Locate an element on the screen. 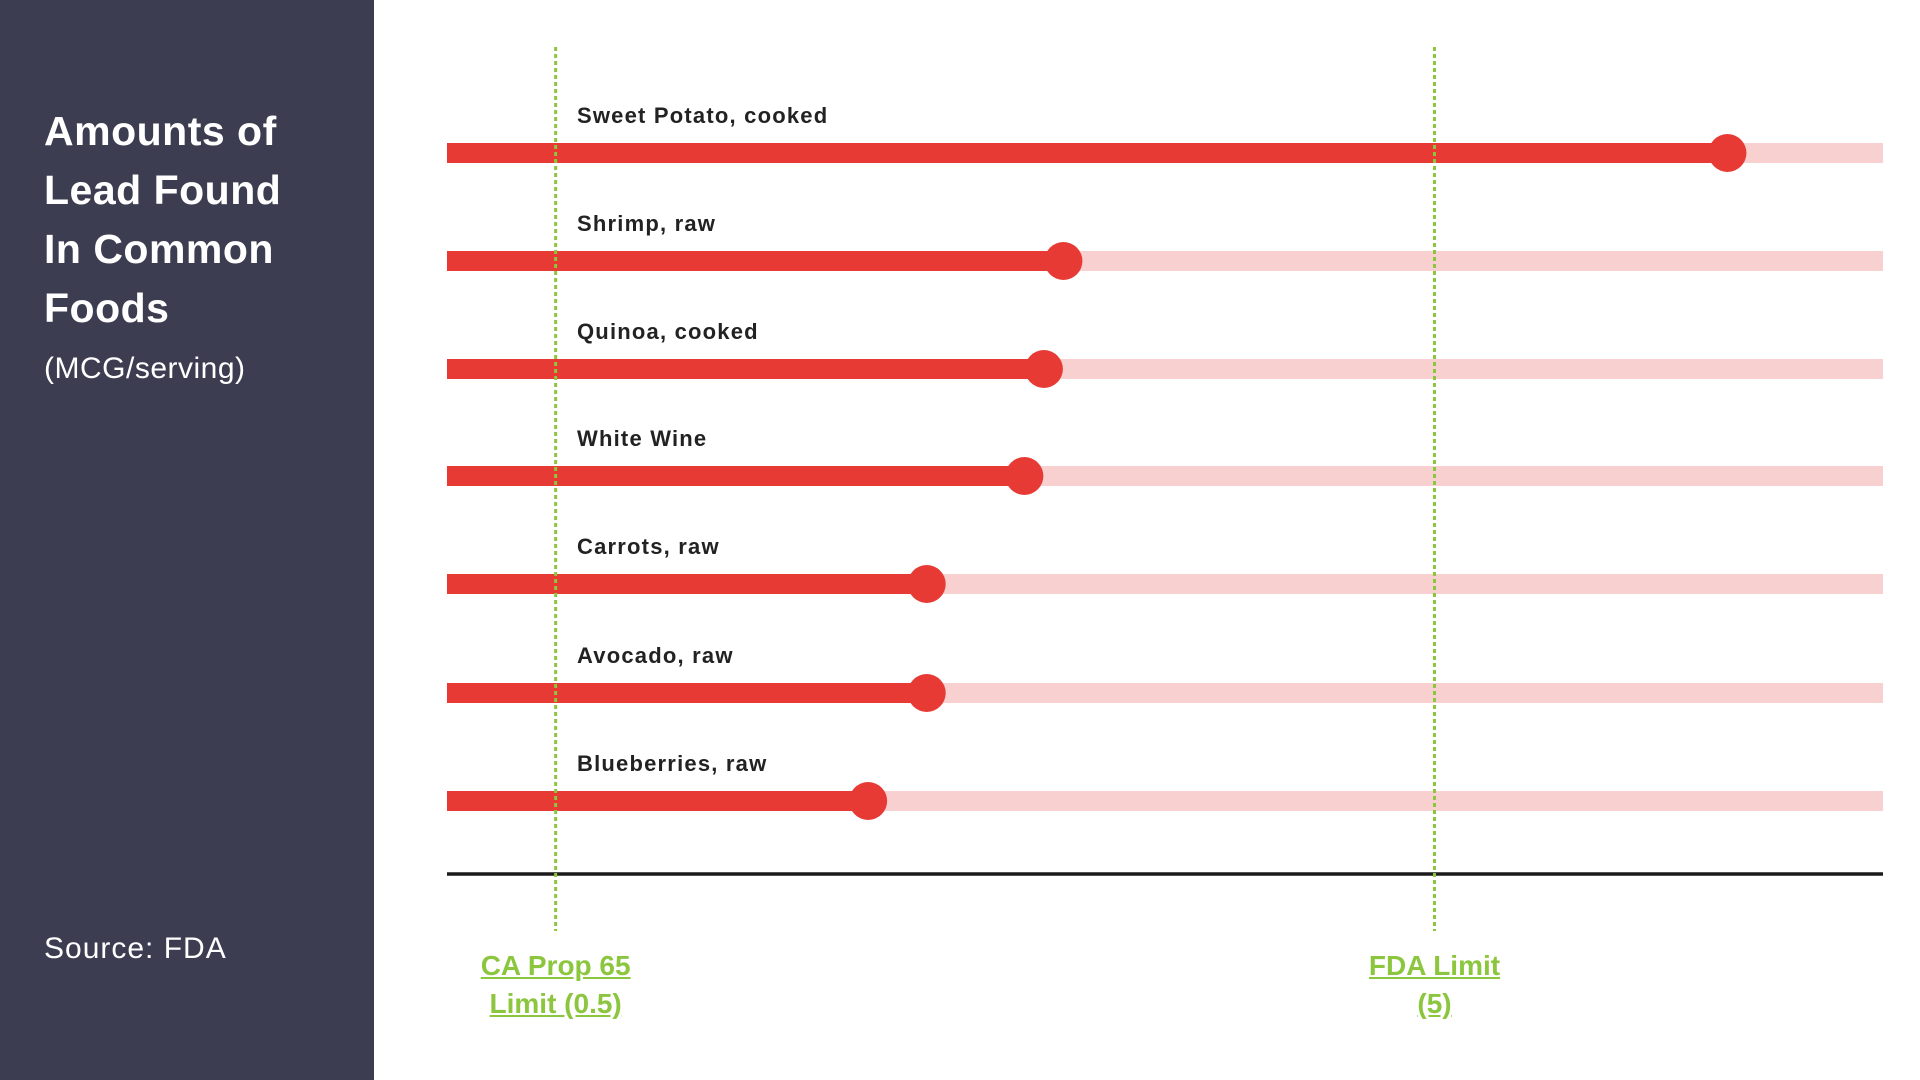  category-label: Sweet Potato, cooked is located at coordinates (702, 115).